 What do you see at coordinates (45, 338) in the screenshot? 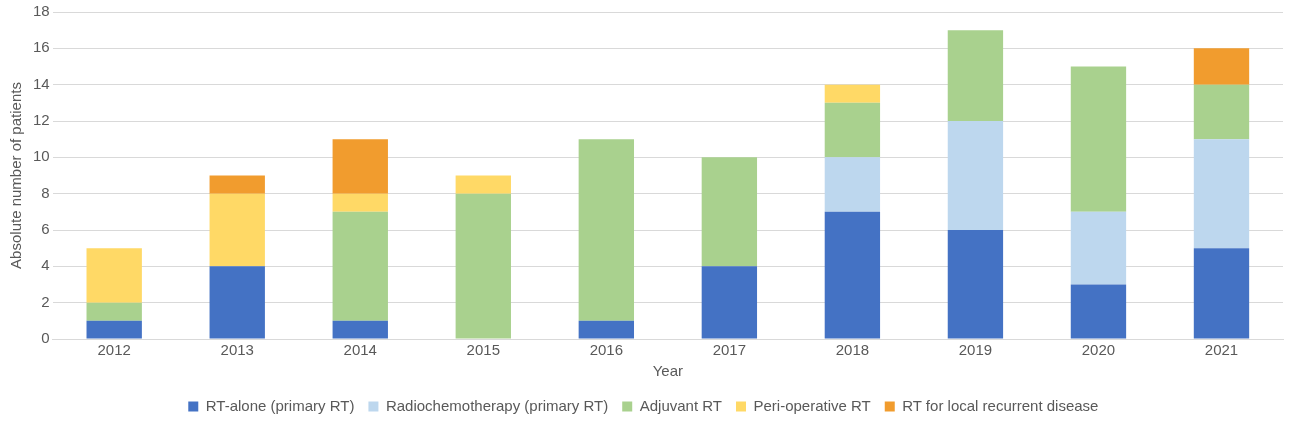
I see `y-tick-label: 0` at bounding box center [45, 338].